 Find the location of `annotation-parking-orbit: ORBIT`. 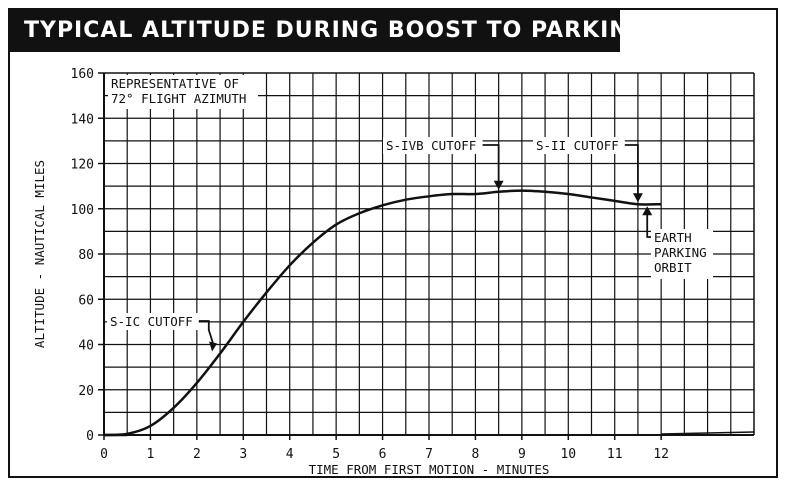

annotation-parking-orbit: ORBIT is located at coordinates (673, 267).